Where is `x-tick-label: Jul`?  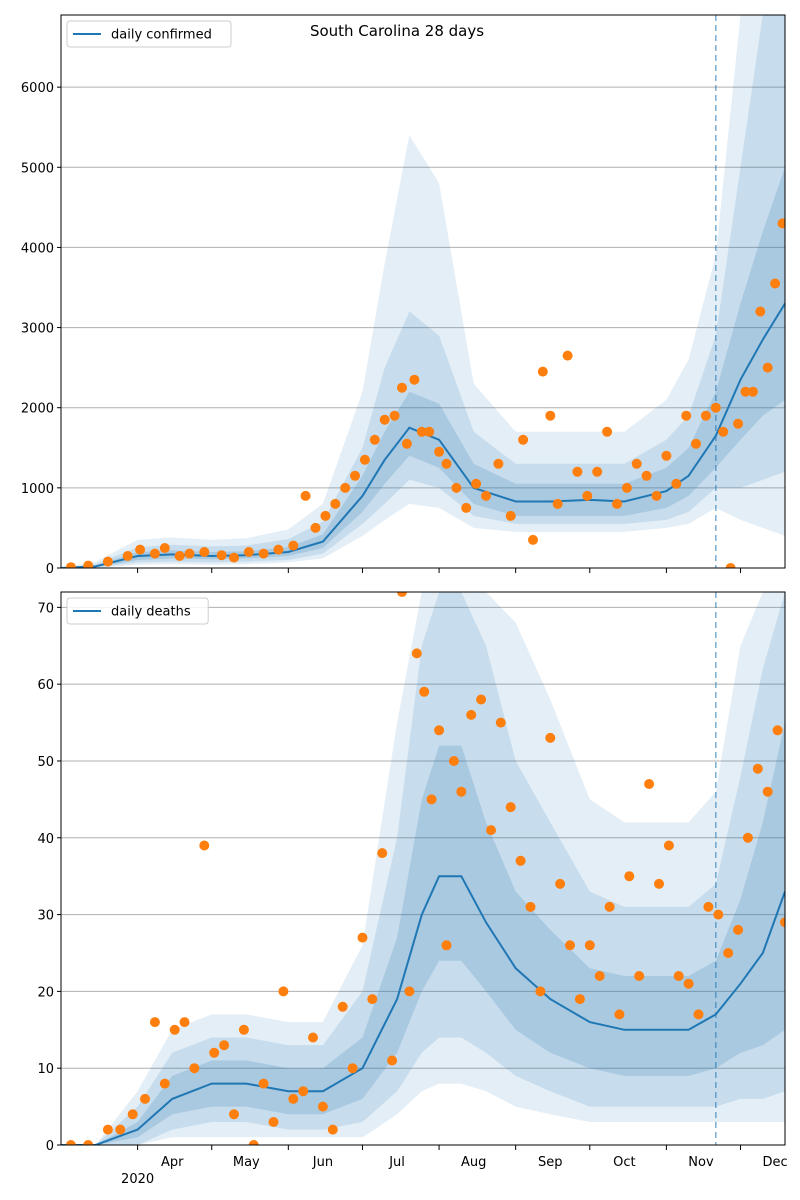 x-tick-label: Jul is located at coordinates (396, 1162).